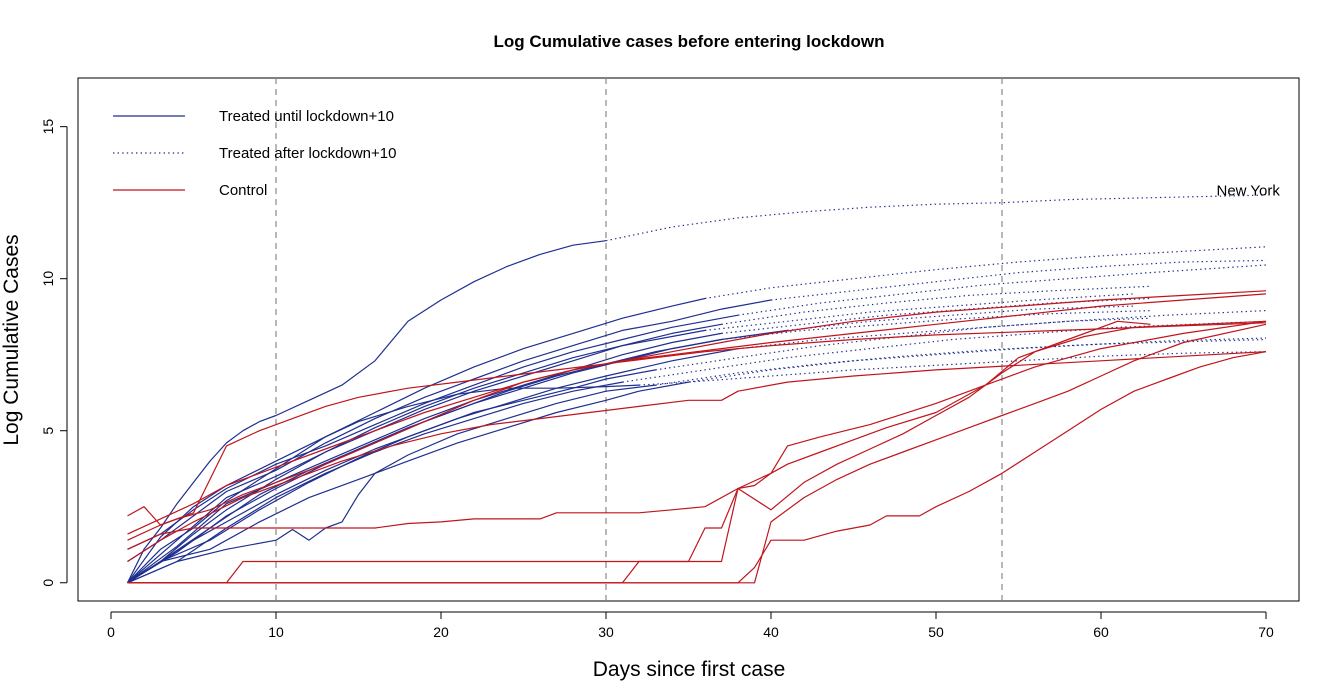  What do you see at coordinates (48, 127) in the screenshot?
I see `y-tick-label: 15` at bounding box center [48, 127].